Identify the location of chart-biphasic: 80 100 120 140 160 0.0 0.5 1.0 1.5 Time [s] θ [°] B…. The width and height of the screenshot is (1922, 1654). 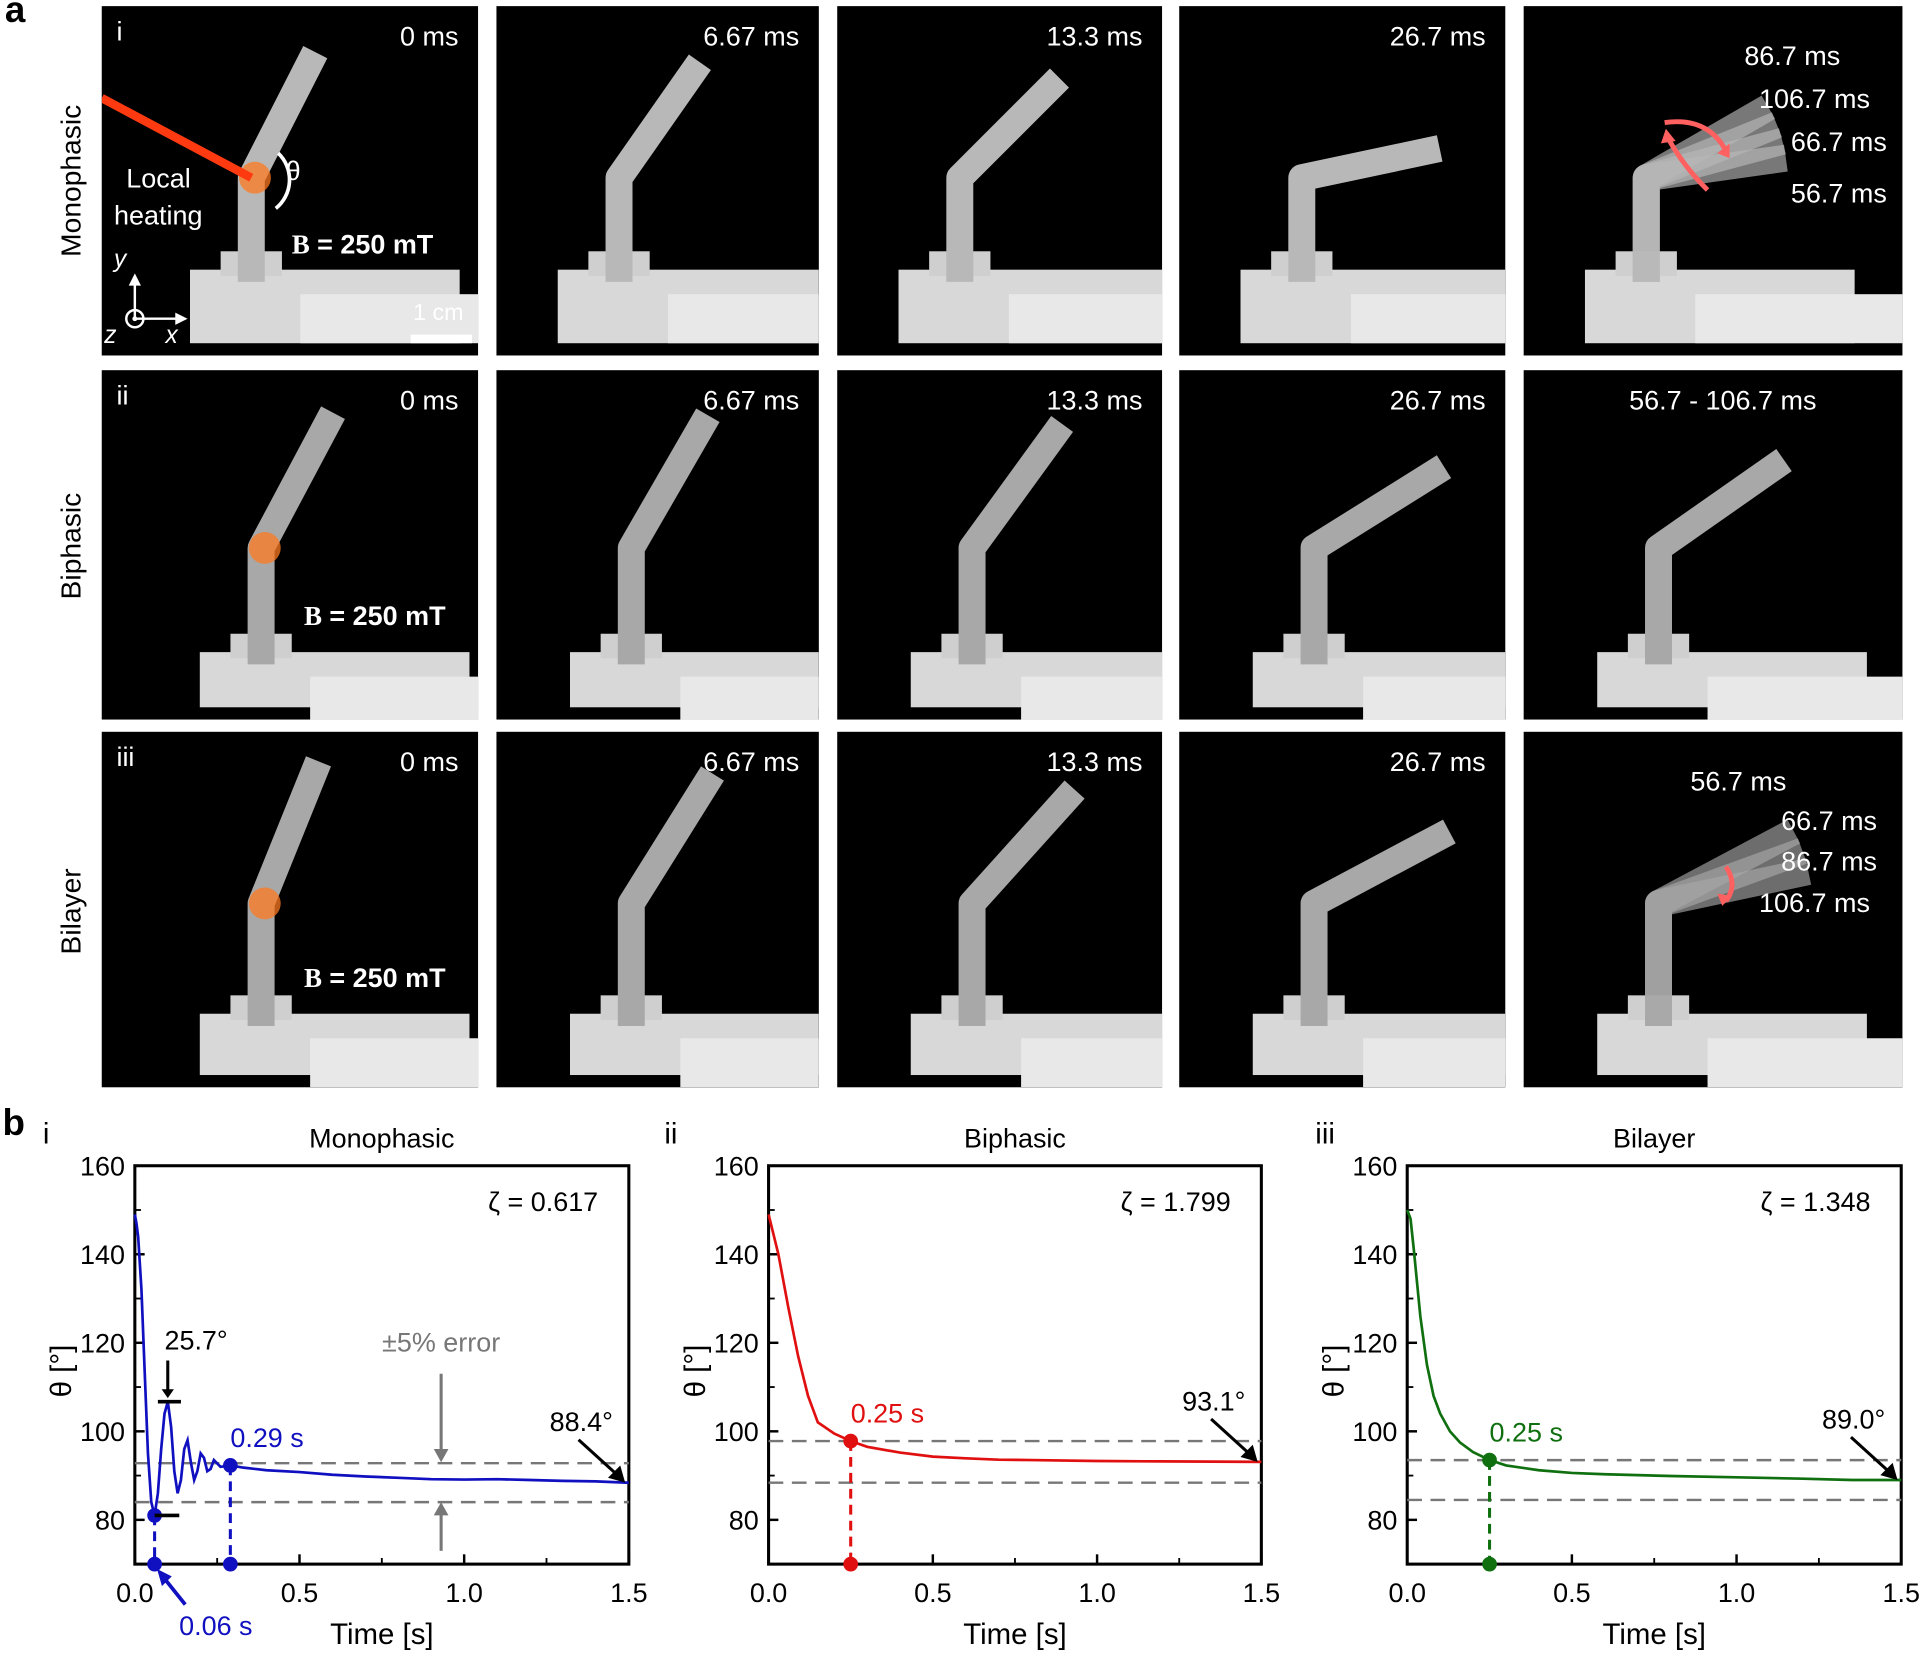
(972, 1384).